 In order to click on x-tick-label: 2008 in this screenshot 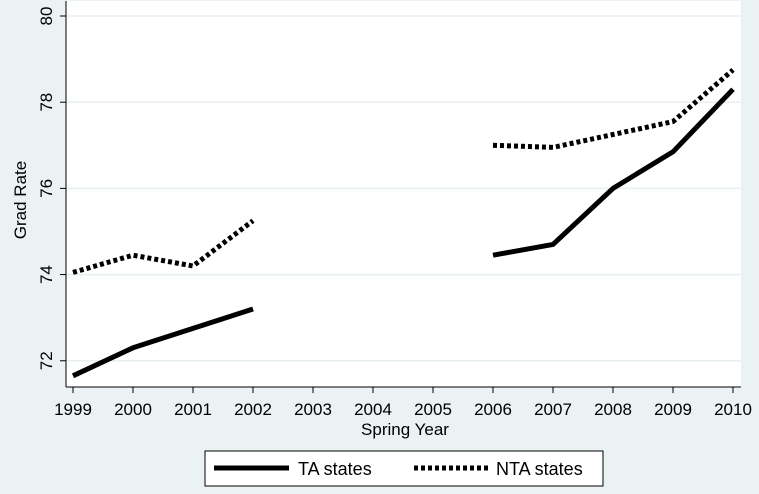, I will do `click(613, 409)`.